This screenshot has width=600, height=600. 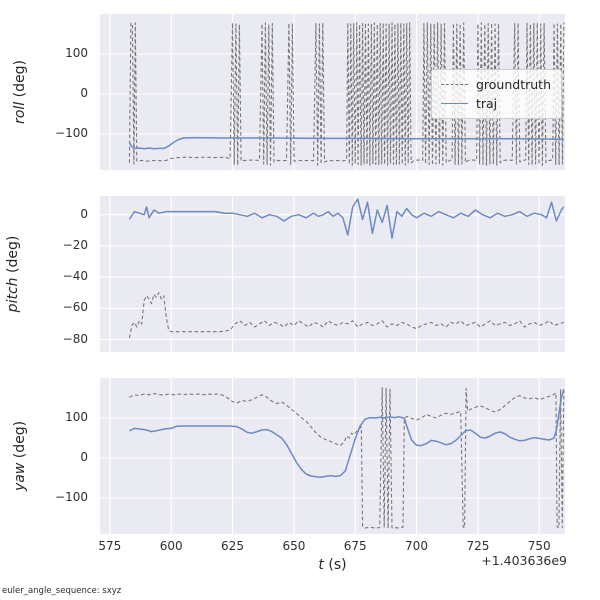 I want to click on x-tick-labels: 575 600 625 650 675 700 725 750, so click(x=331, y=547).